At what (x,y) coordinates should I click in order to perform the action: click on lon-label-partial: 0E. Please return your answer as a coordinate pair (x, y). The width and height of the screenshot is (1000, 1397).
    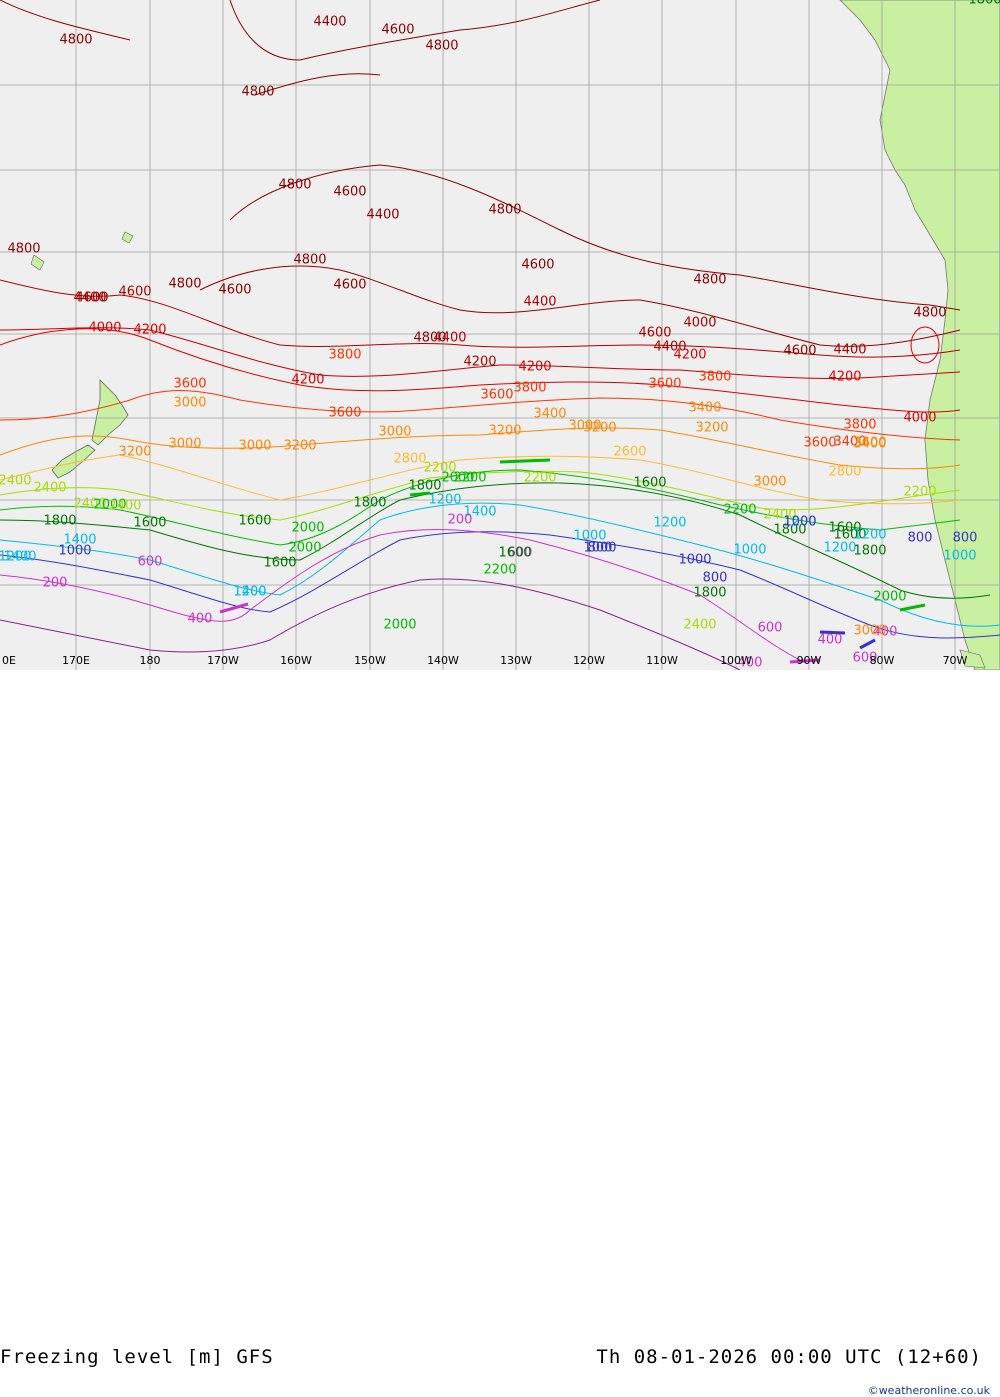
    Looking at the image, I should click on (9, 660).